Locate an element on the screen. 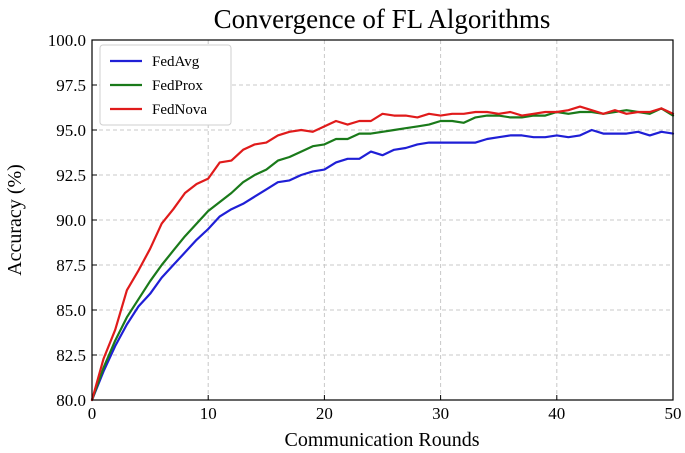 The image size is (685, 453). legend-box is located at coordinates (165, 85).